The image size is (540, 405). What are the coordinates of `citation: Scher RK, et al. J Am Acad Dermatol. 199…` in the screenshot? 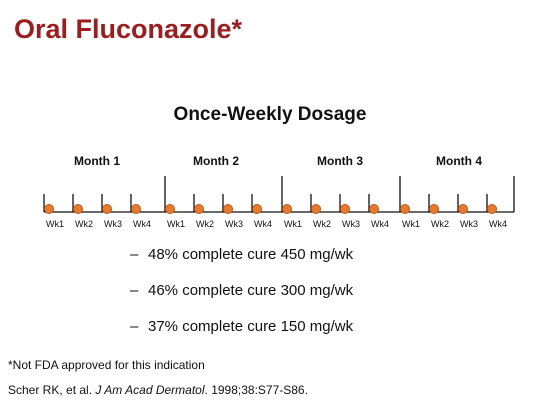 It's located at (158, 390).